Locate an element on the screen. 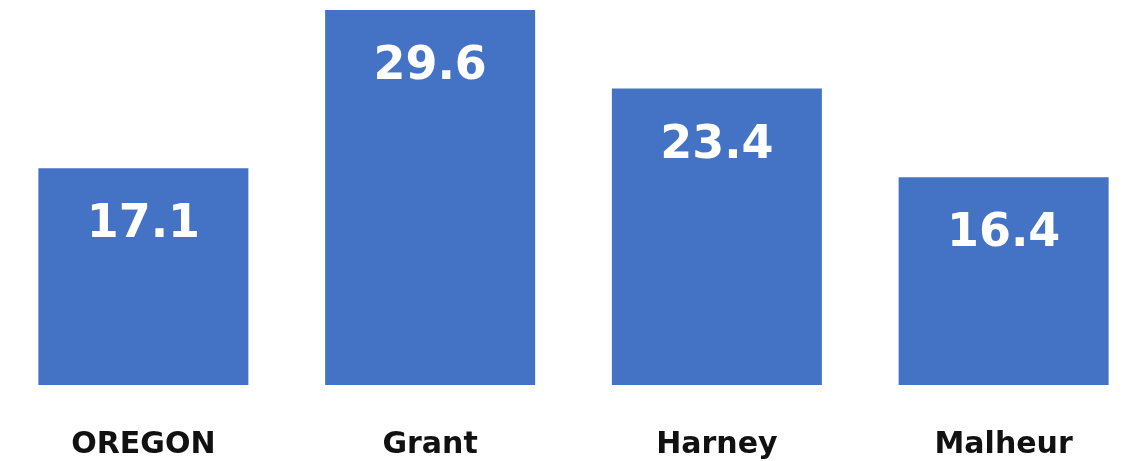 This screenshot has height=461, width=1147. x-tick-label: OREGON is located at coordinates (143, 442).